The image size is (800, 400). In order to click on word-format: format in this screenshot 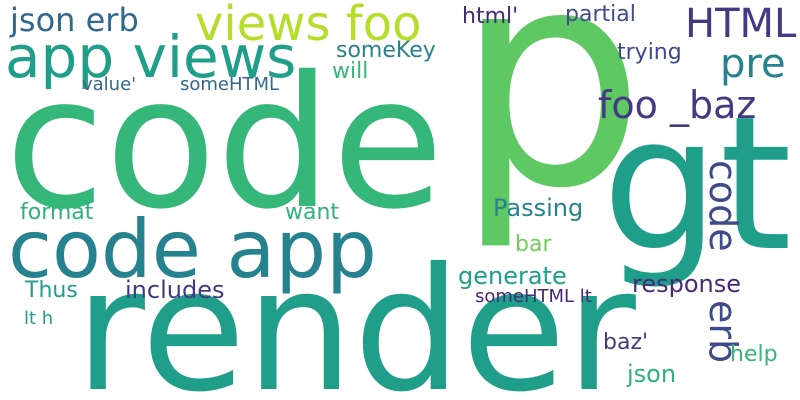, I will do `click(57, 212)`.